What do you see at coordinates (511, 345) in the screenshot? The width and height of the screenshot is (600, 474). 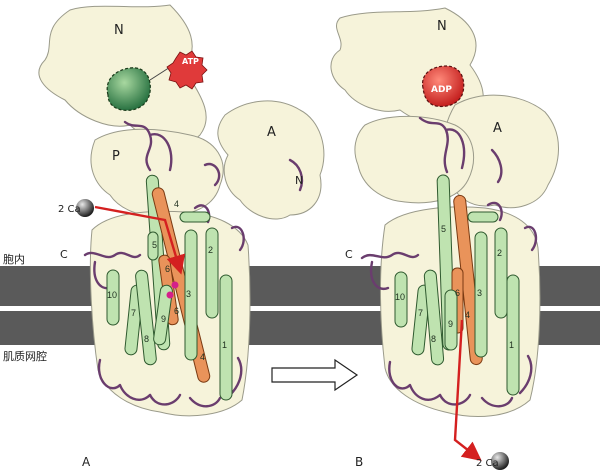 I see `helix-label-1-b: 1` at bounding box center [511, 345].